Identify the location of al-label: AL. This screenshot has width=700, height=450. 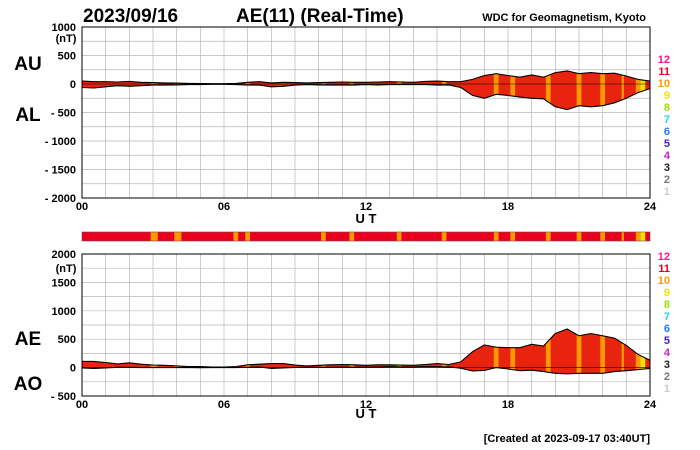
(28, 115).